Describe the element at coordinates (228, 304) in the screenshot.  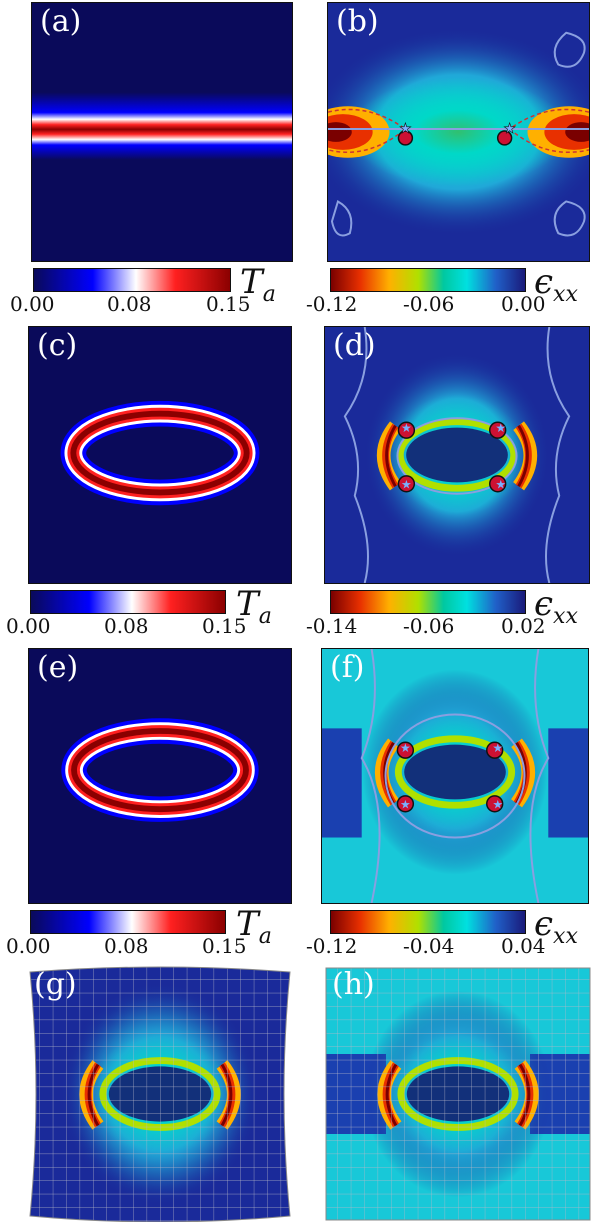
I see `colorbar-ta-1-tick-max: 0.15` at that location.